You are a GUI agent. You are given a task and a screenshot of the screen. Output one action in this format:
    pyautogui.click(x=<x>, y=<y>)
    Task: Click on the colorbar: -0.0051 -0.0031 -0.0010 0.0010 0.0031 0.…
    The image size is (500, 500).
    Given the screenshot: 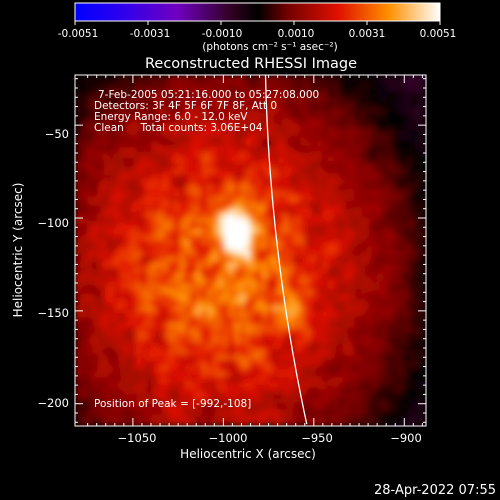 What is the action you would take?
    pyautogui.click(x=257, y=27)
    